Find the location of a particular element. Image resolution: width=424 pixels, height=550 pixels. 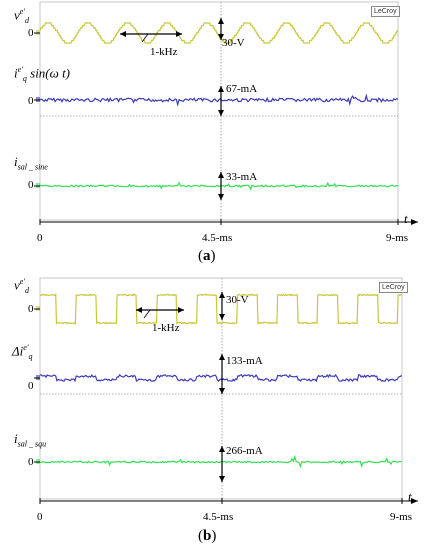

caption-a: (a) is located at coordinates (207, 256).